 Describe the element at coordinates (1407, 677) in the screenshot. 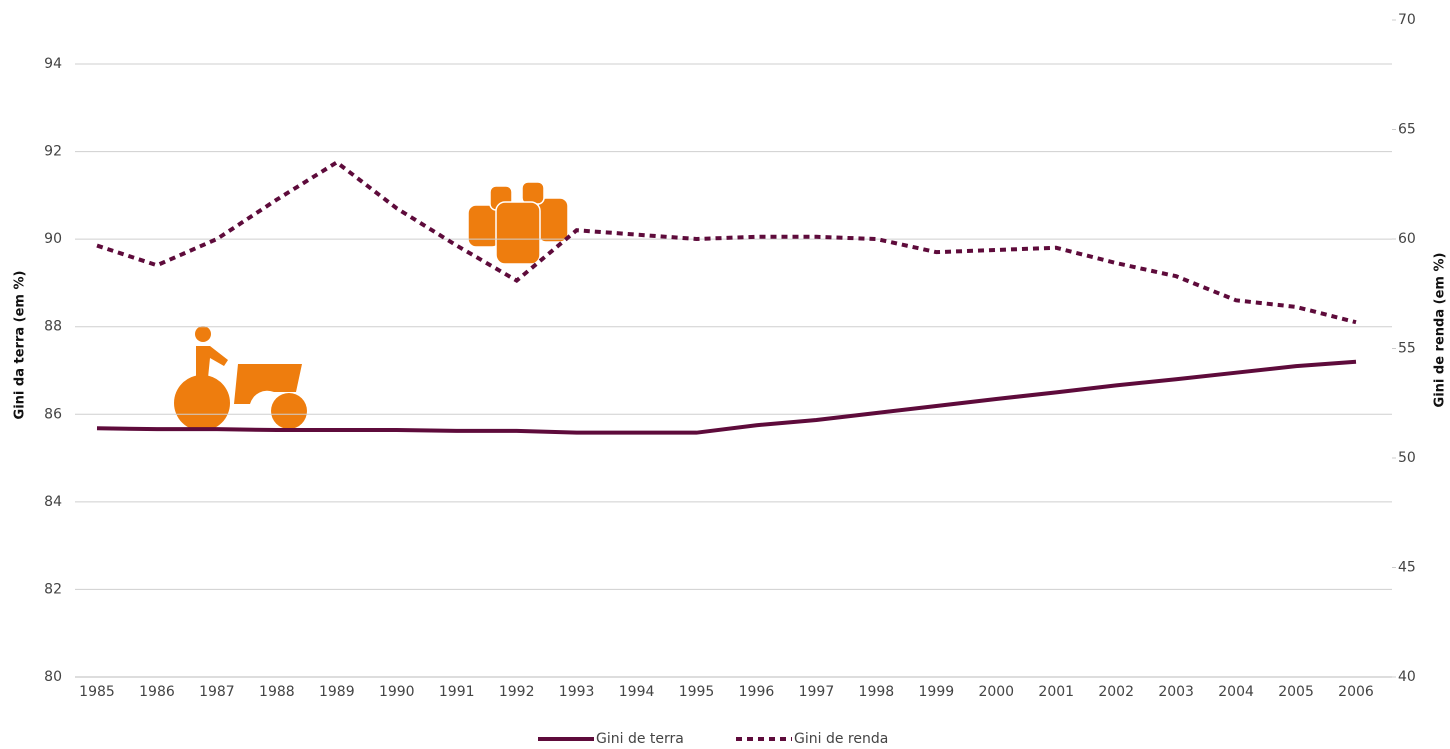

I see `y2-tick-label: 40` at that location.